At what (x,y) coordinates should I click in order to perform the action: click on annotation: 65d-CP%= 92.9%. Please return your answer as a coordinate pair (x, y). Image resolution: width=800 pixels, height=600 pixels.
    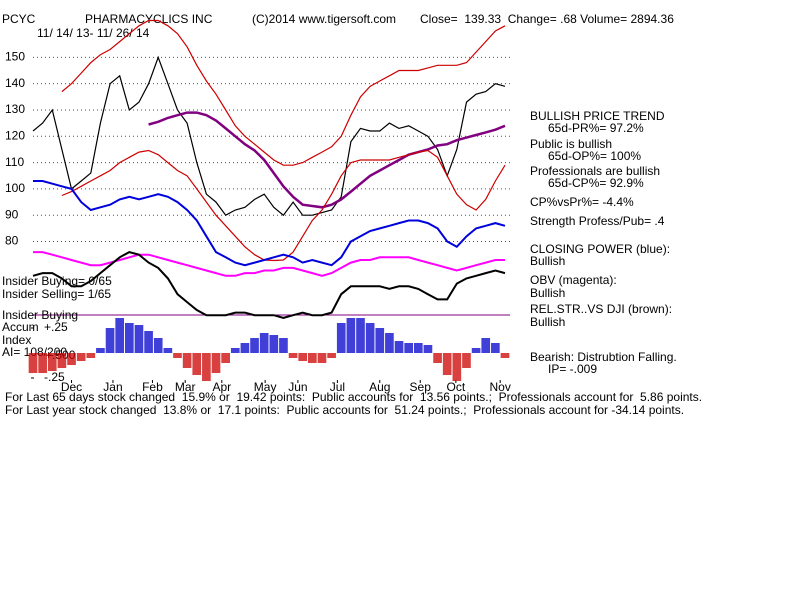
    Looking at the image, I should click on (596, 183).